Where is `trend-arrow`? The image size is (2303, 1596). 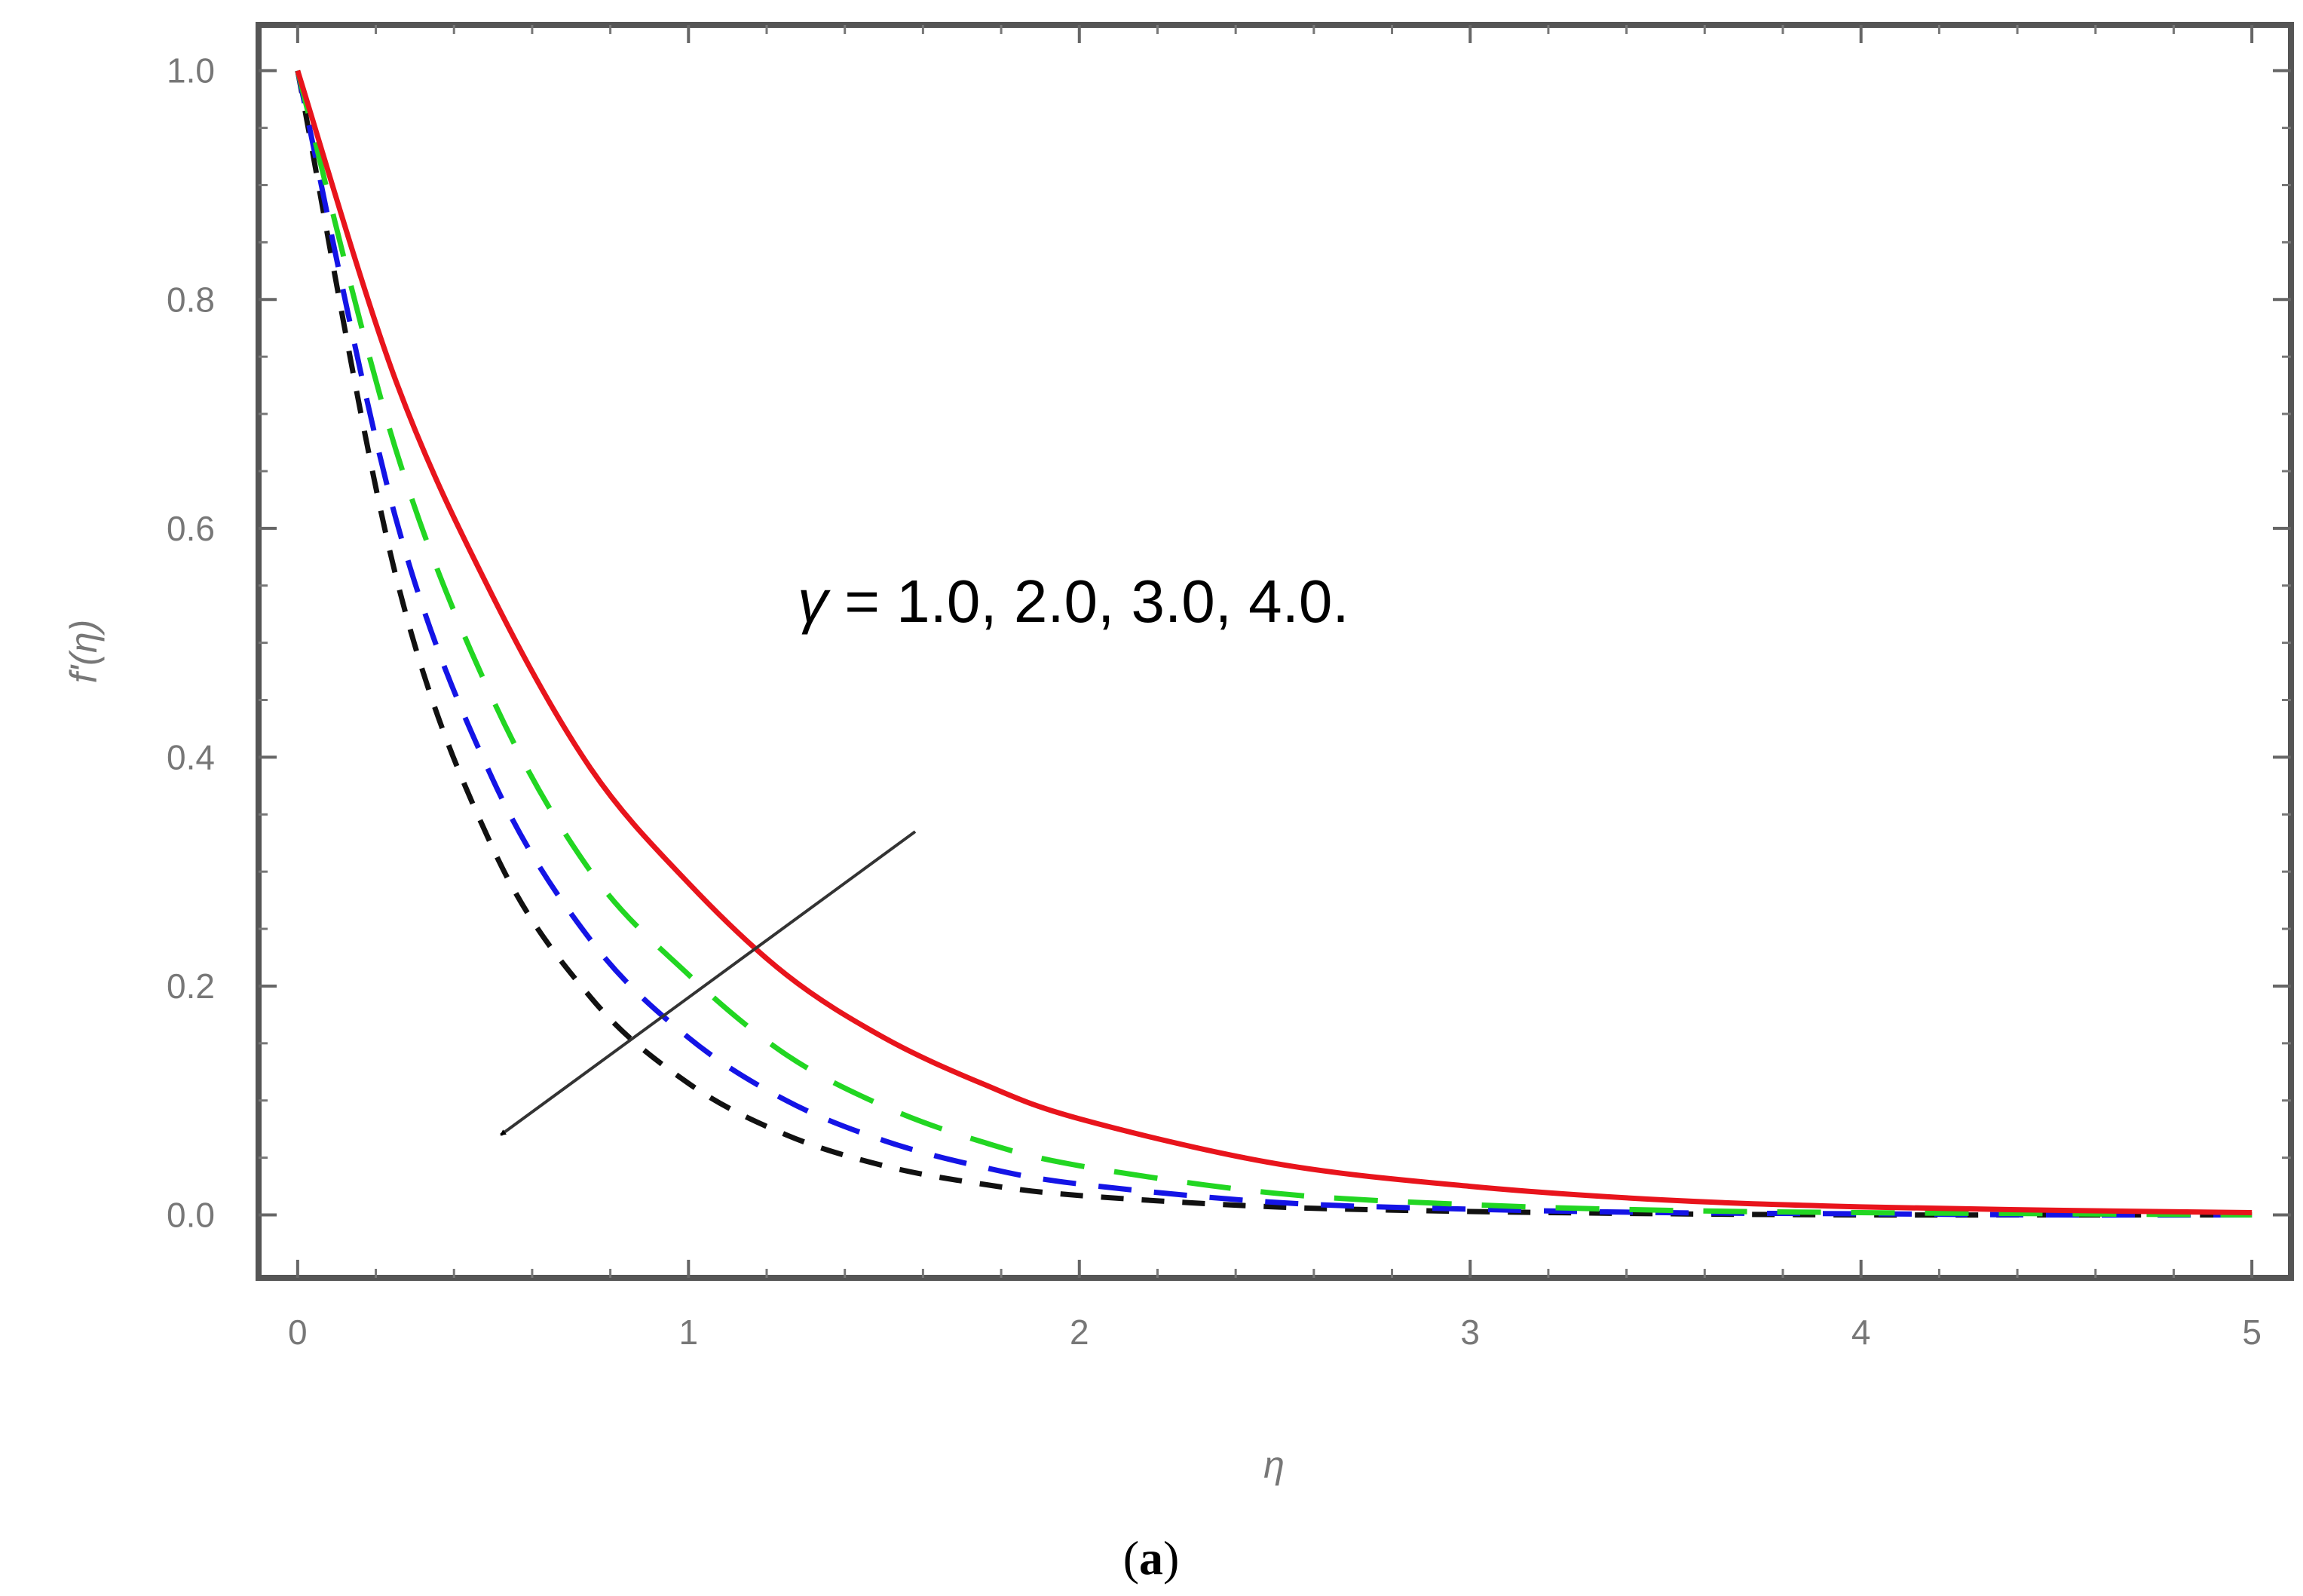
trend-arrow is located at coordinates (708, 983).